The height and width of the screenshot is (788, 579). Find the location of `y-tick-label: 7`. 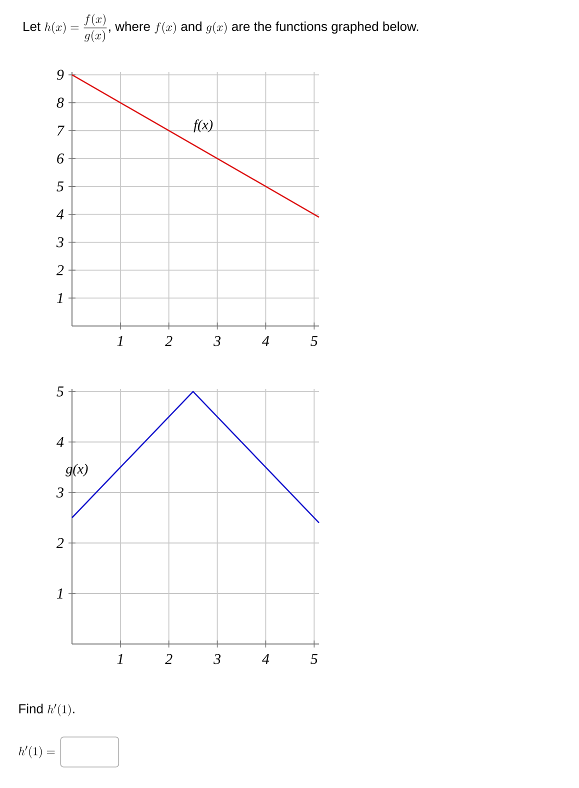

y-tick-label: 7 is located at coordinates (60, 131).